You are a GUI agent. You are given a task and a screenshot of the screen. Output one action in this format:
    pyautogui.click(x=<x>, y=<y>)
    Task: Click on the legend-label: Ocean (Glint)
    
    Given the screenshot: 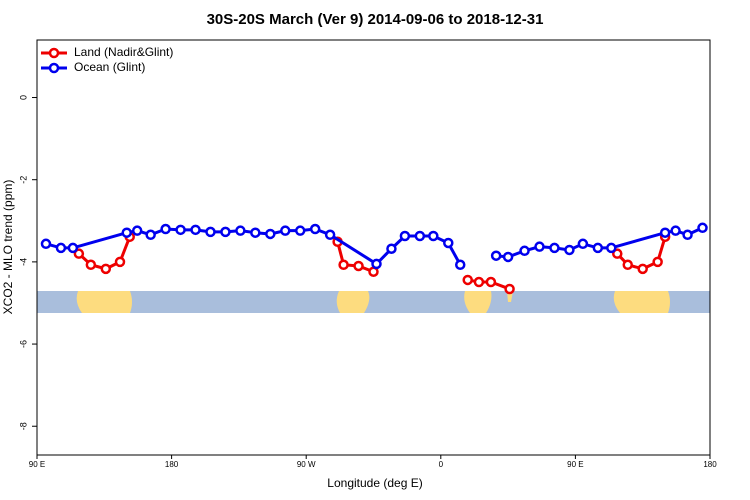 What is the action you would take?
    pyautogui.click(x=109, y=67)
    